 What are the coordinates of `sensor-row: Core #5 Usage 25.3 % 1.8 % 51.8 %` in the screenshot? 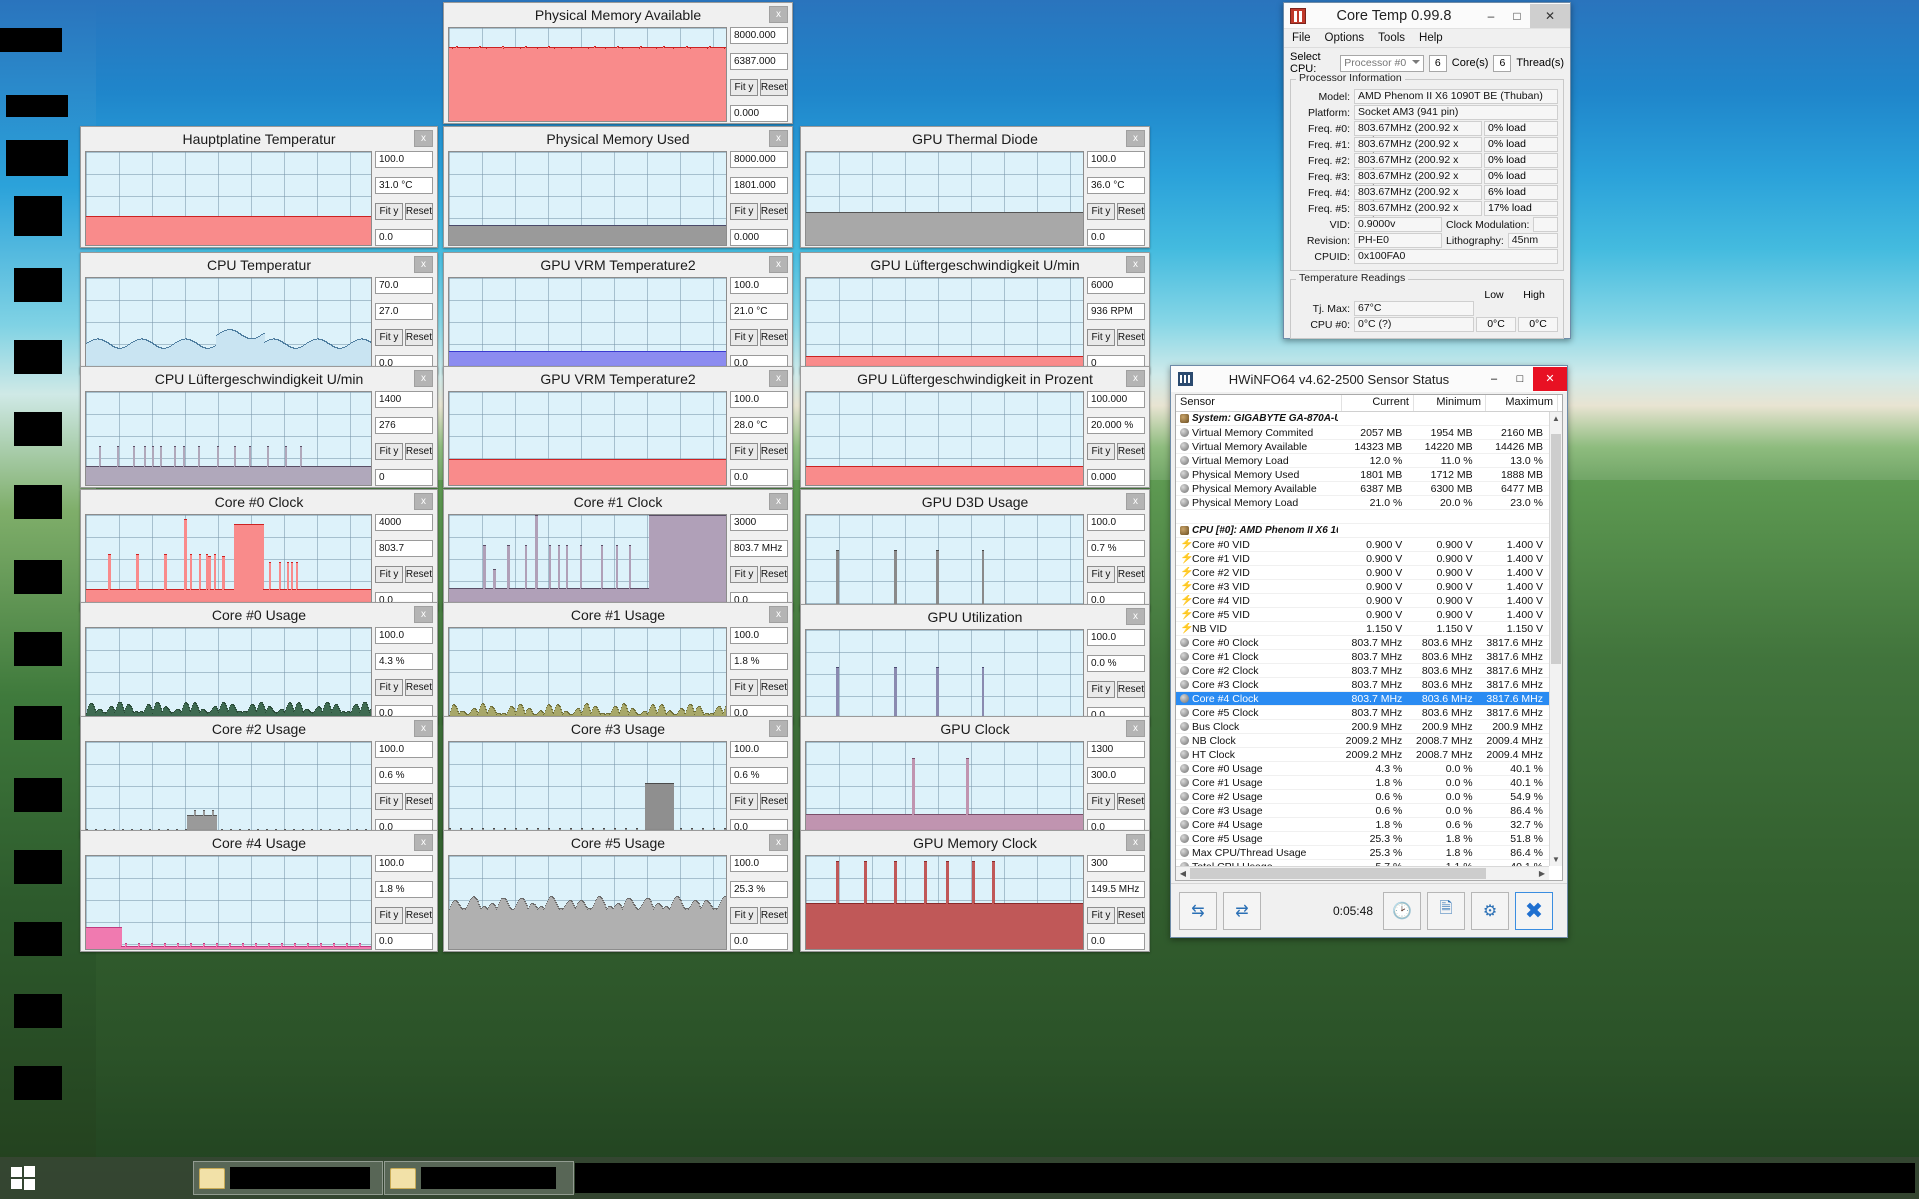 It's located at (1362, 839).